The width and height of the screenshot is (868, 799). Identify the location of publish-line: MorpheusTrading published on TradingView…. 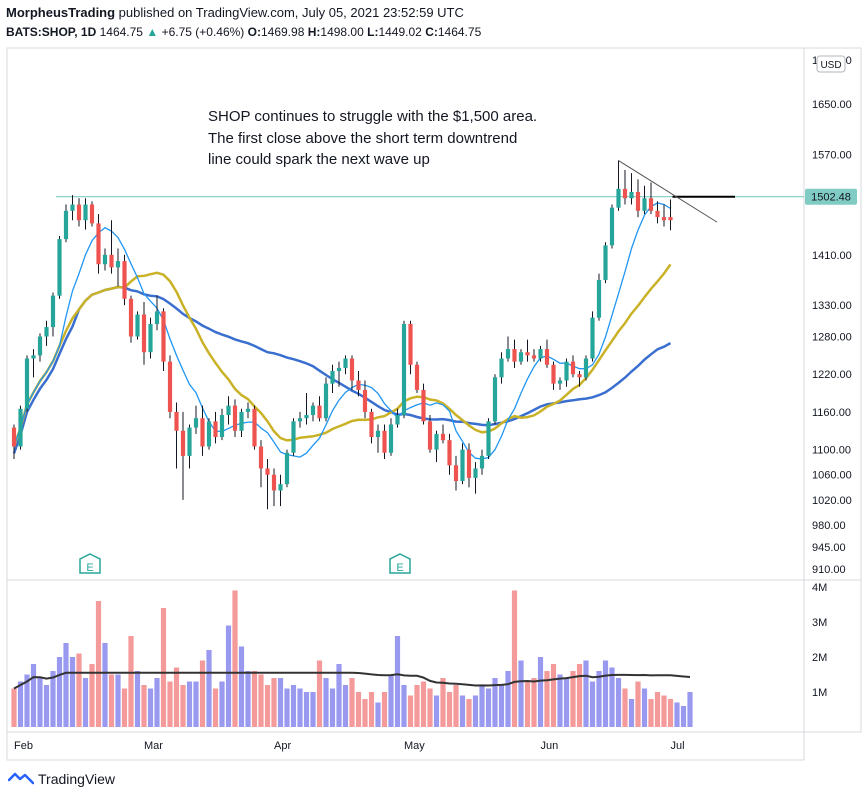
(434, 13).